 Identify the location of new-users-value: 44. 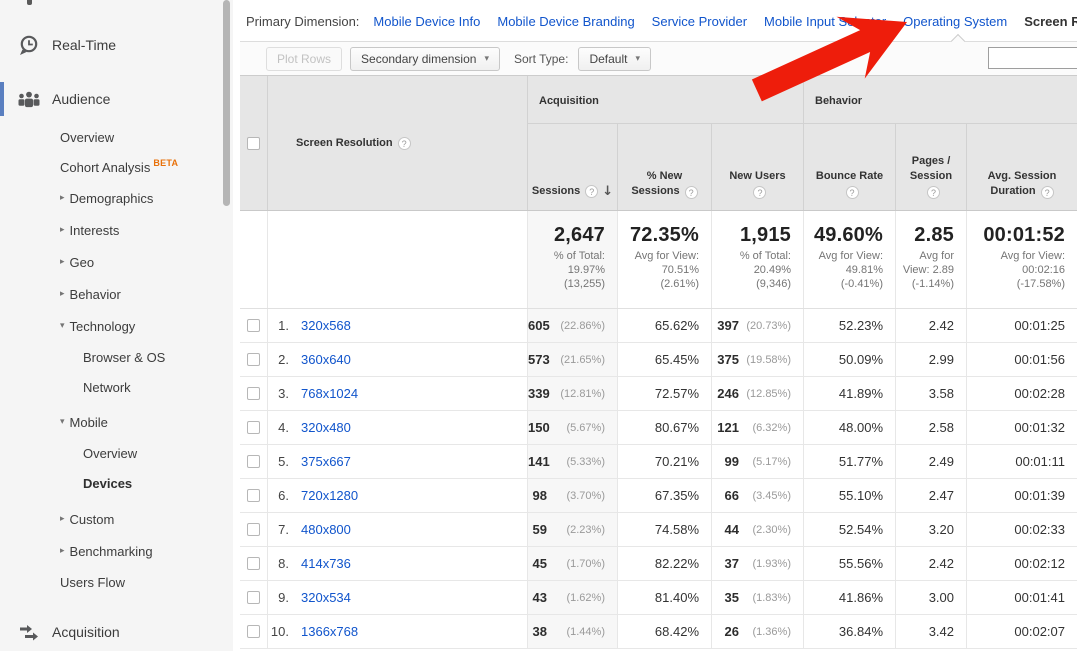
(731, 529).